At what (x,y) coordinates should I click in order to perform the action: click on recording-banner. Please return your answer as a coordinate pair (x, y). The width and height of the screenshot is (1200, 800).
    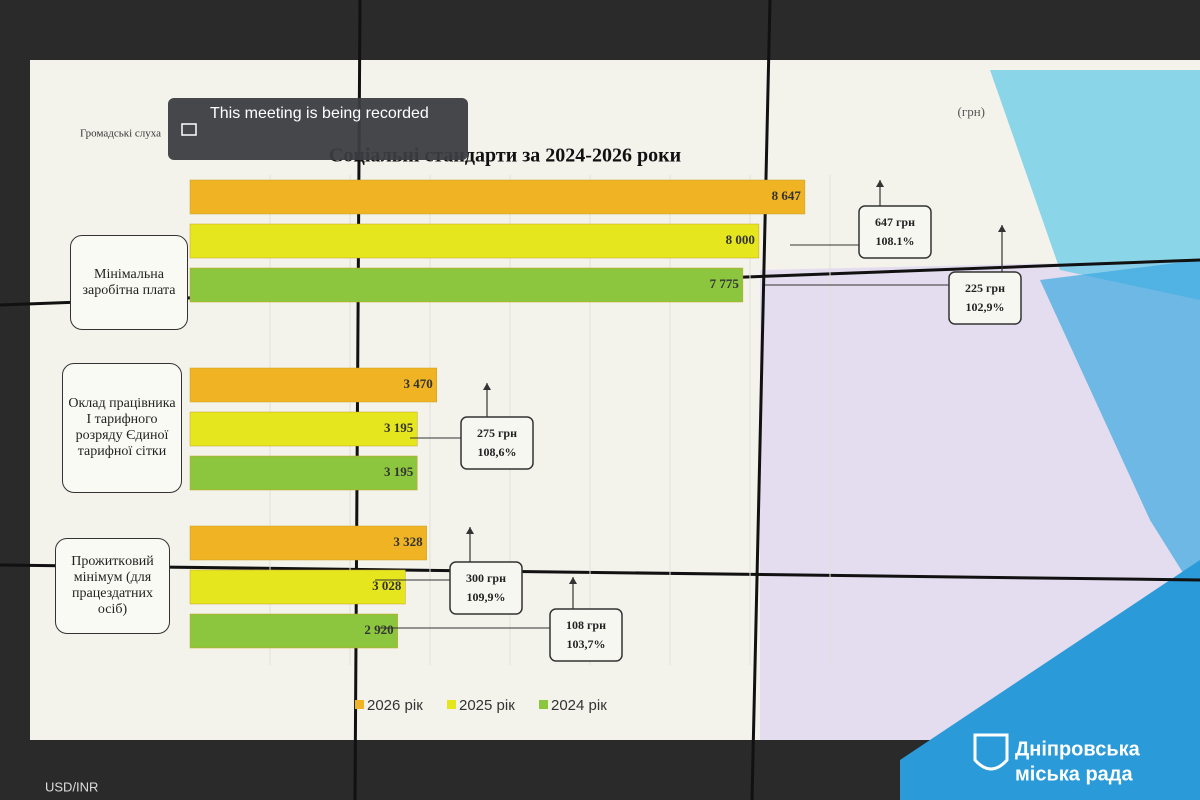
    Looking at the image, I should click on (318, 129).